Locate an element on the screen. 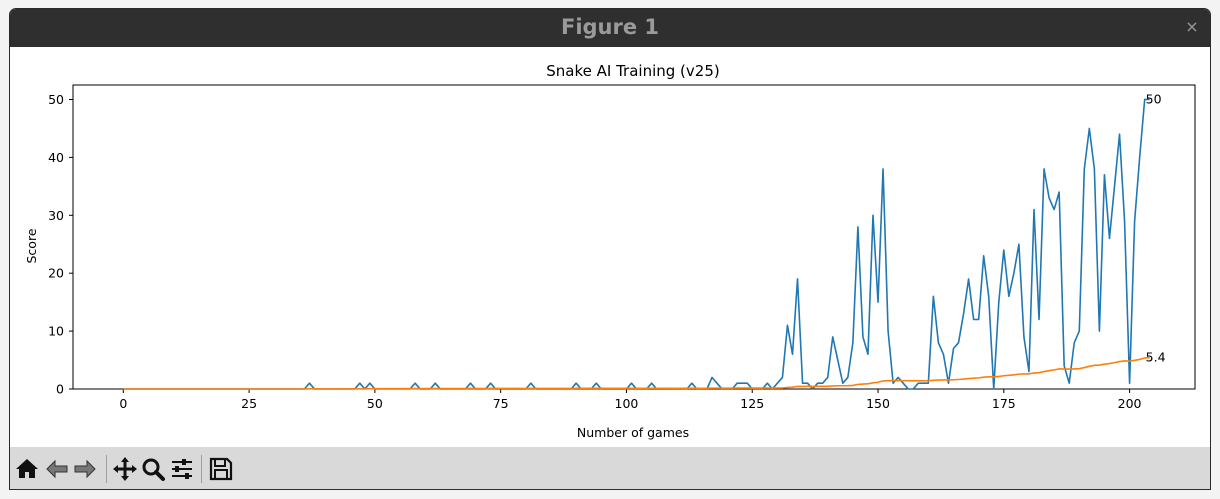 Image resolution: width=1220 pixels, height=499 pixels. last-mean-label: 5.4 is located at coordinates (1156, 357).